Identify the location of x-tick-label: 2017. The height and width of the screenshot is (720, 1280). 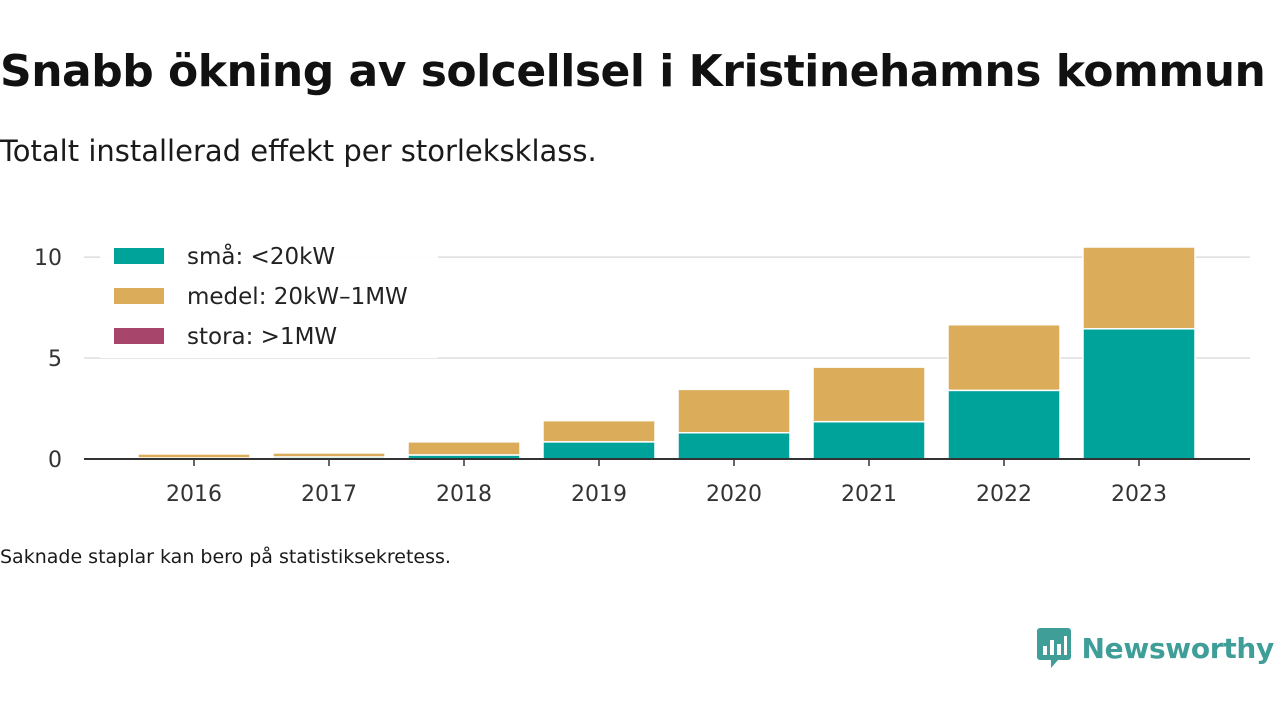
(329, 494).